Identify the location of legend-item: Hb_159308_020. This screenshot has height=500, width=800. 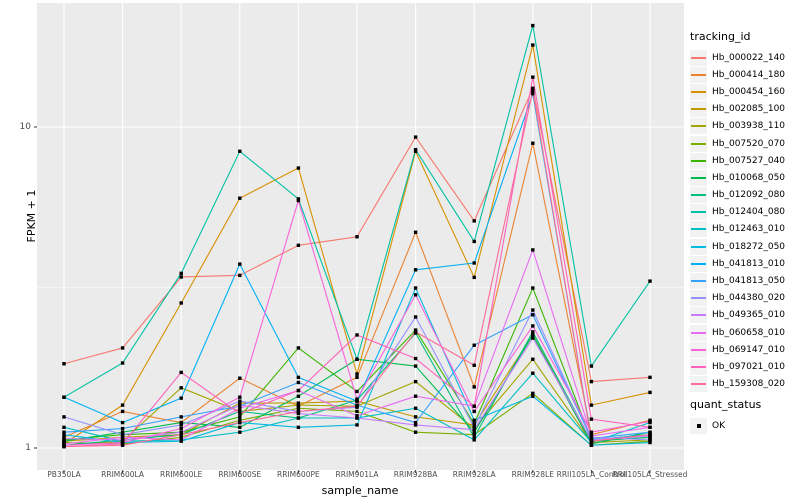
(745, 384).